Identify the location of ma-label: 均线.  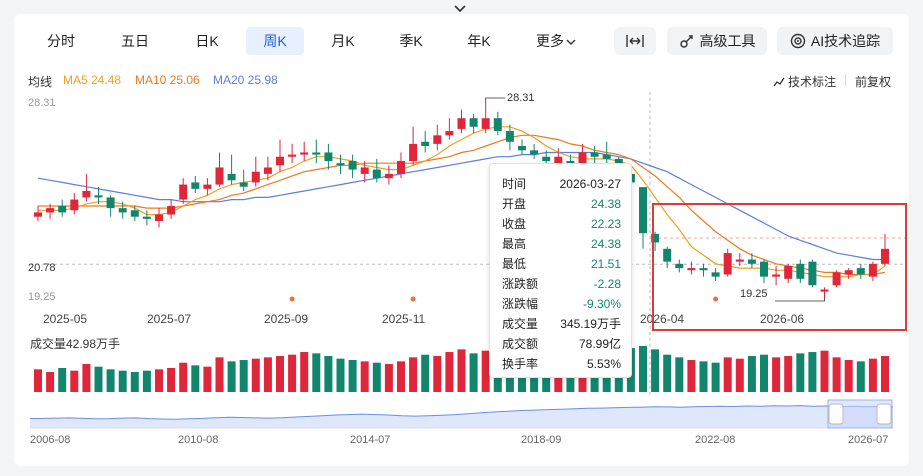
(40, 82).